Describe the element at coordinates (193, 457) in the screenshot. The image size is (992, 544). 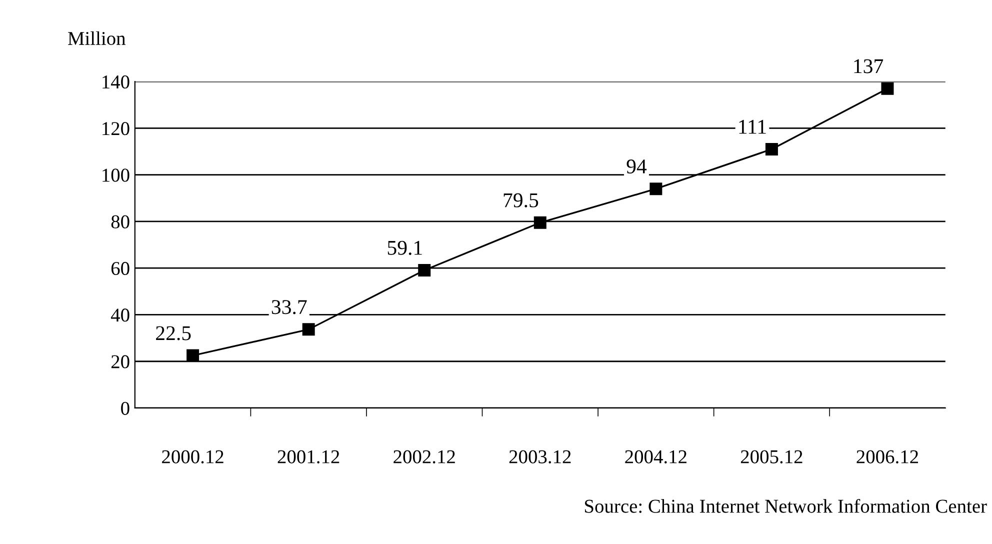
I see `x-tick-label: 2000.12` at that location.